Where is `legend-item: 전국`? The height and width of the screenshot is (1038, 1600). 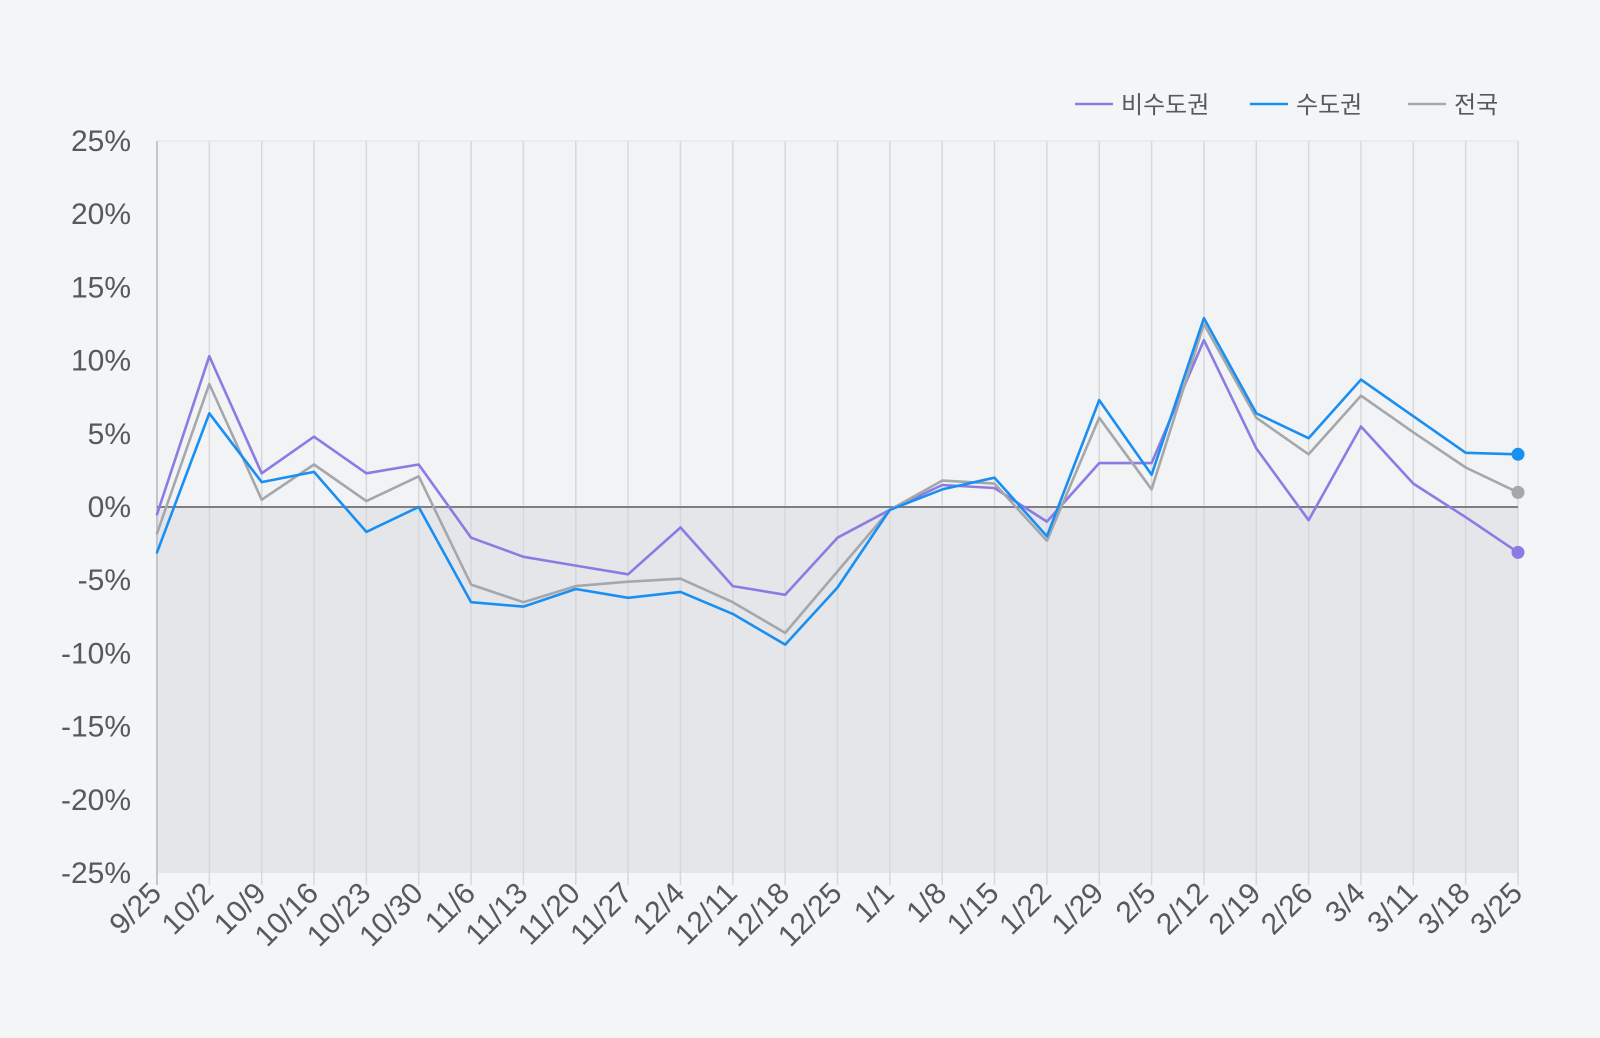 legend-item: 전국 is located at coordinates (1453, 105).